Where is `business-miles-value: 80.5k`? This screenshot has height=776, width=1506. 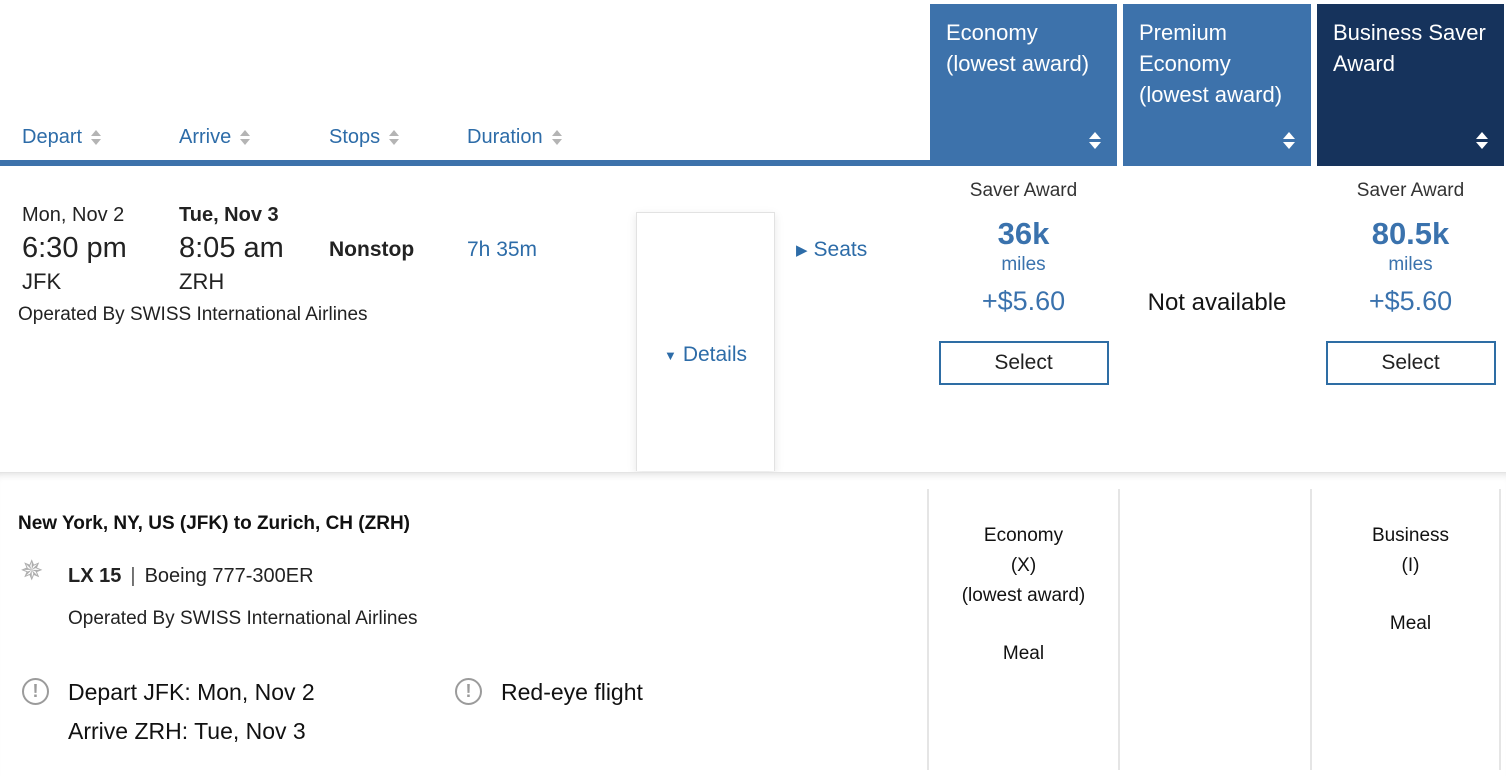
business-miles-value: 80.5k is located at coordinates (1410, 233).